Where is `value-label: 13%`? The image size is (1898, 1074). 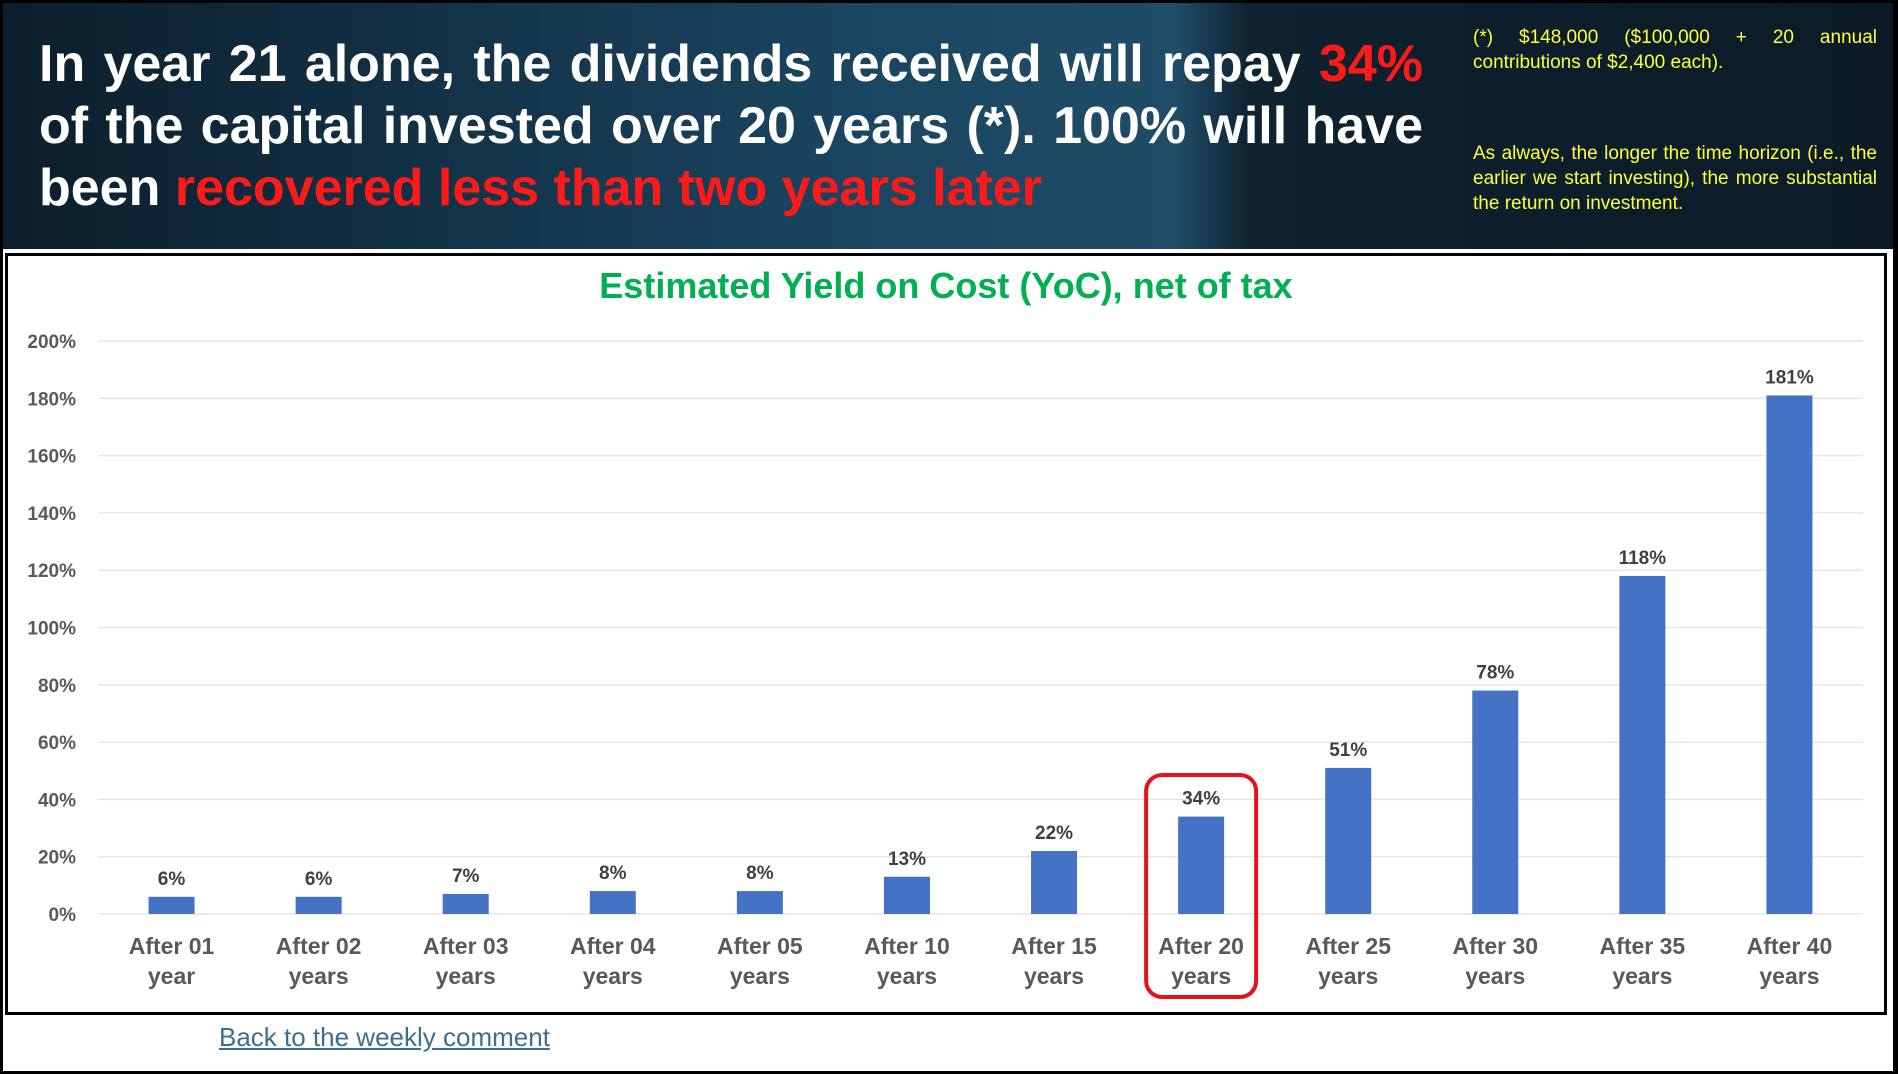 value-label: 13% is located at coordinates (907, 859).